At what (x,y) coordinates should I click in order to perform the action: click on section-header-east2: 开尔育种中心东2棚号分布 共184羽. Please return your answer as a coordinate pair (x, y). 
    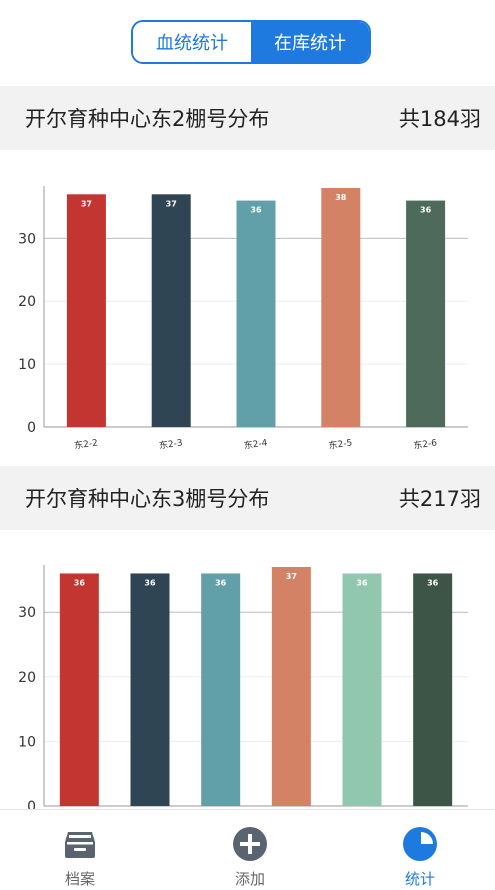
    Looking at the image, I should click on (247, 118).